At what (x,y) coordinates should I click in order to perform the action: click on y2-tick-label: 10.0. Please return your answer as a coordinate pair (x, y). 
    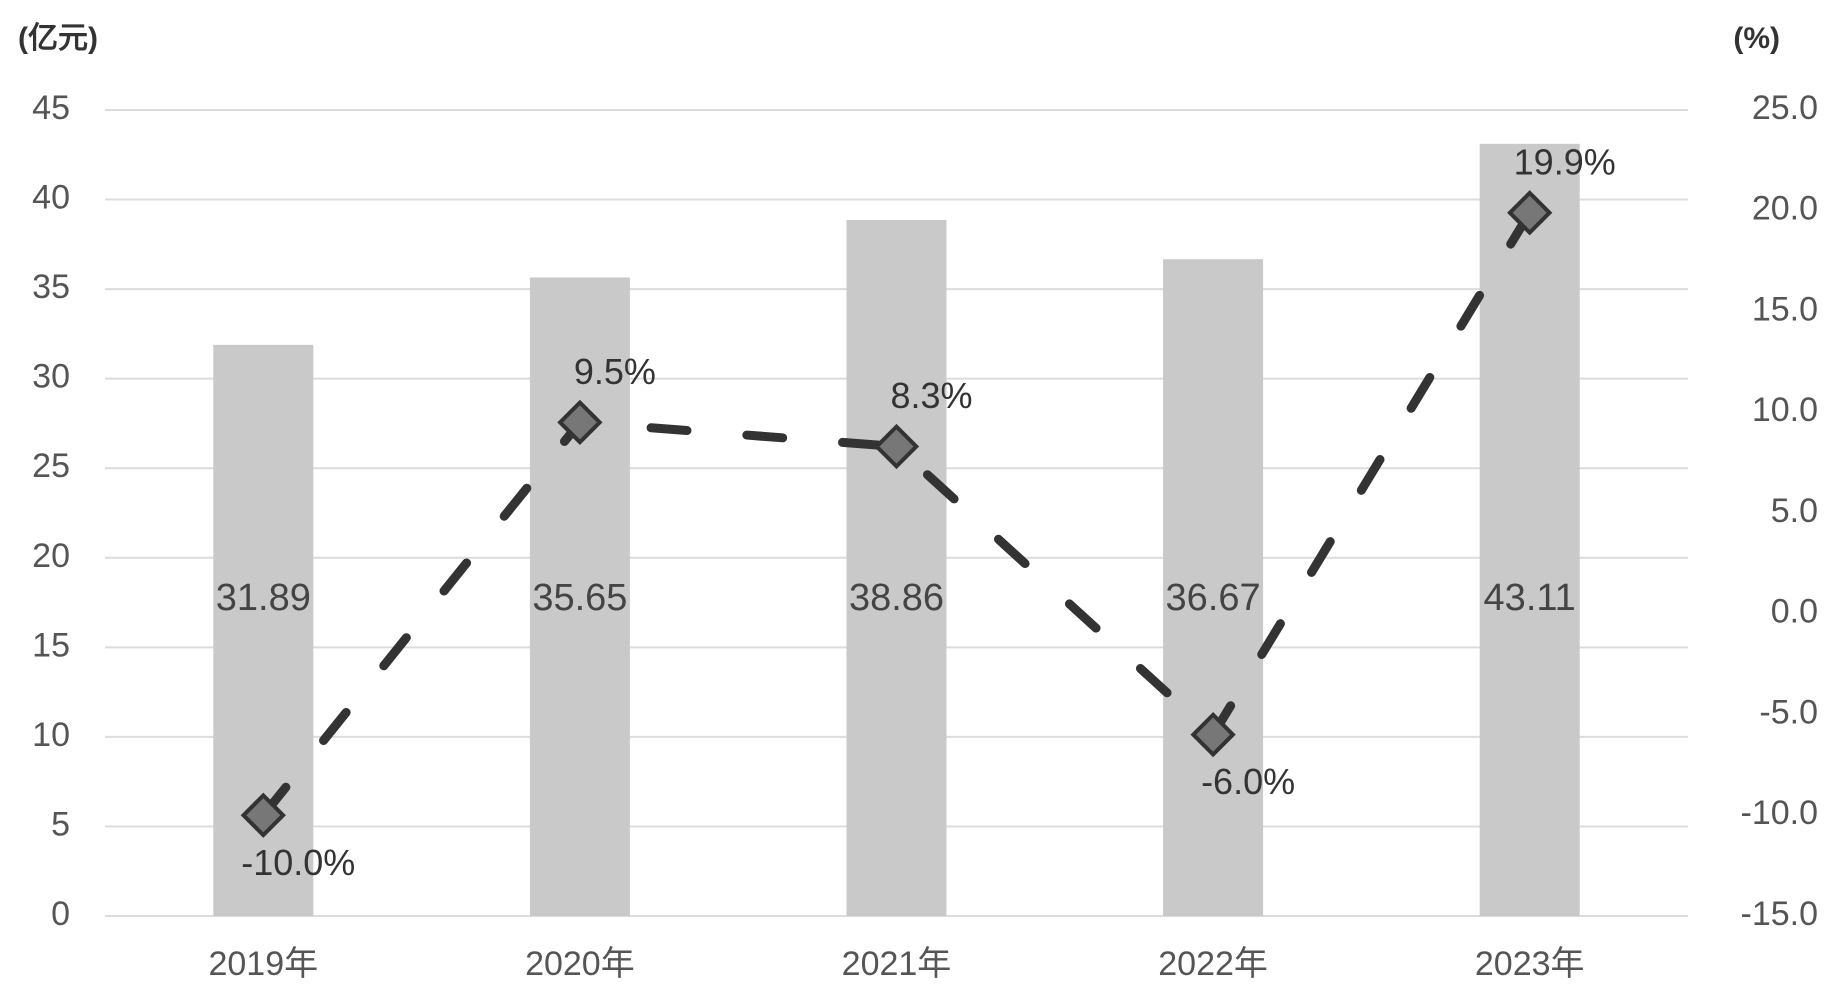
    Looking at the image, I should click on (1785, 410).